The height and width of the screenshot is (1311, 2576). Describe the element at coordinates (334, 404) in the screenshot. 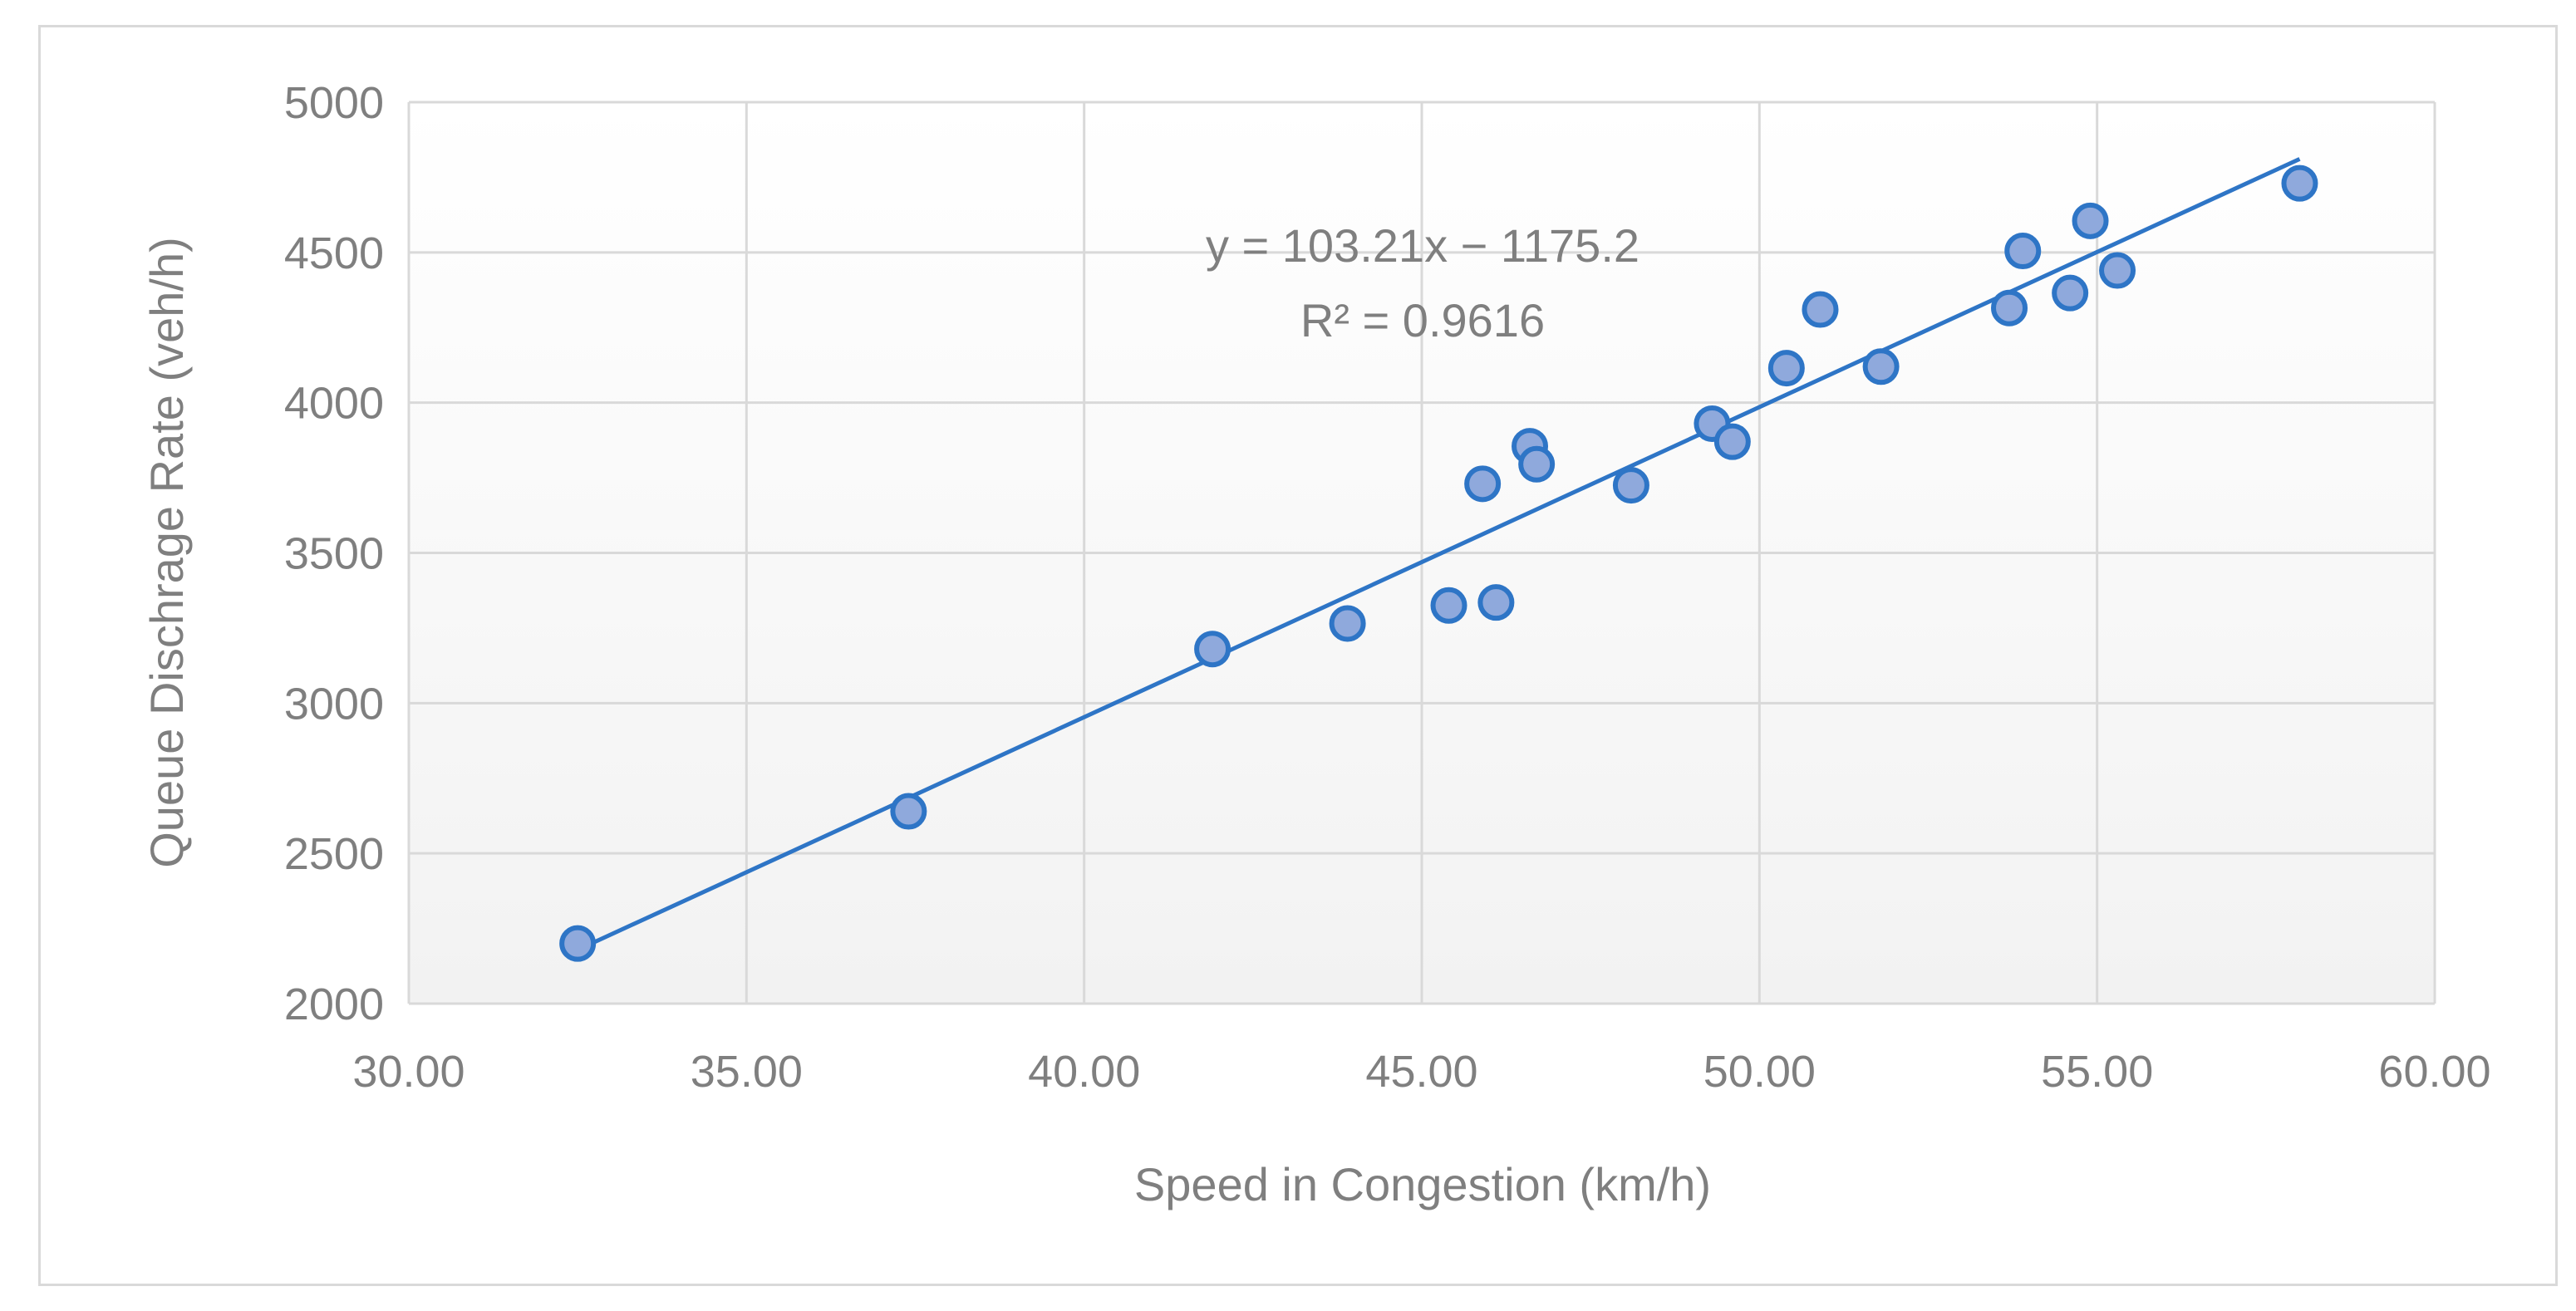

I see `y-tick-label: 4000` at that location.